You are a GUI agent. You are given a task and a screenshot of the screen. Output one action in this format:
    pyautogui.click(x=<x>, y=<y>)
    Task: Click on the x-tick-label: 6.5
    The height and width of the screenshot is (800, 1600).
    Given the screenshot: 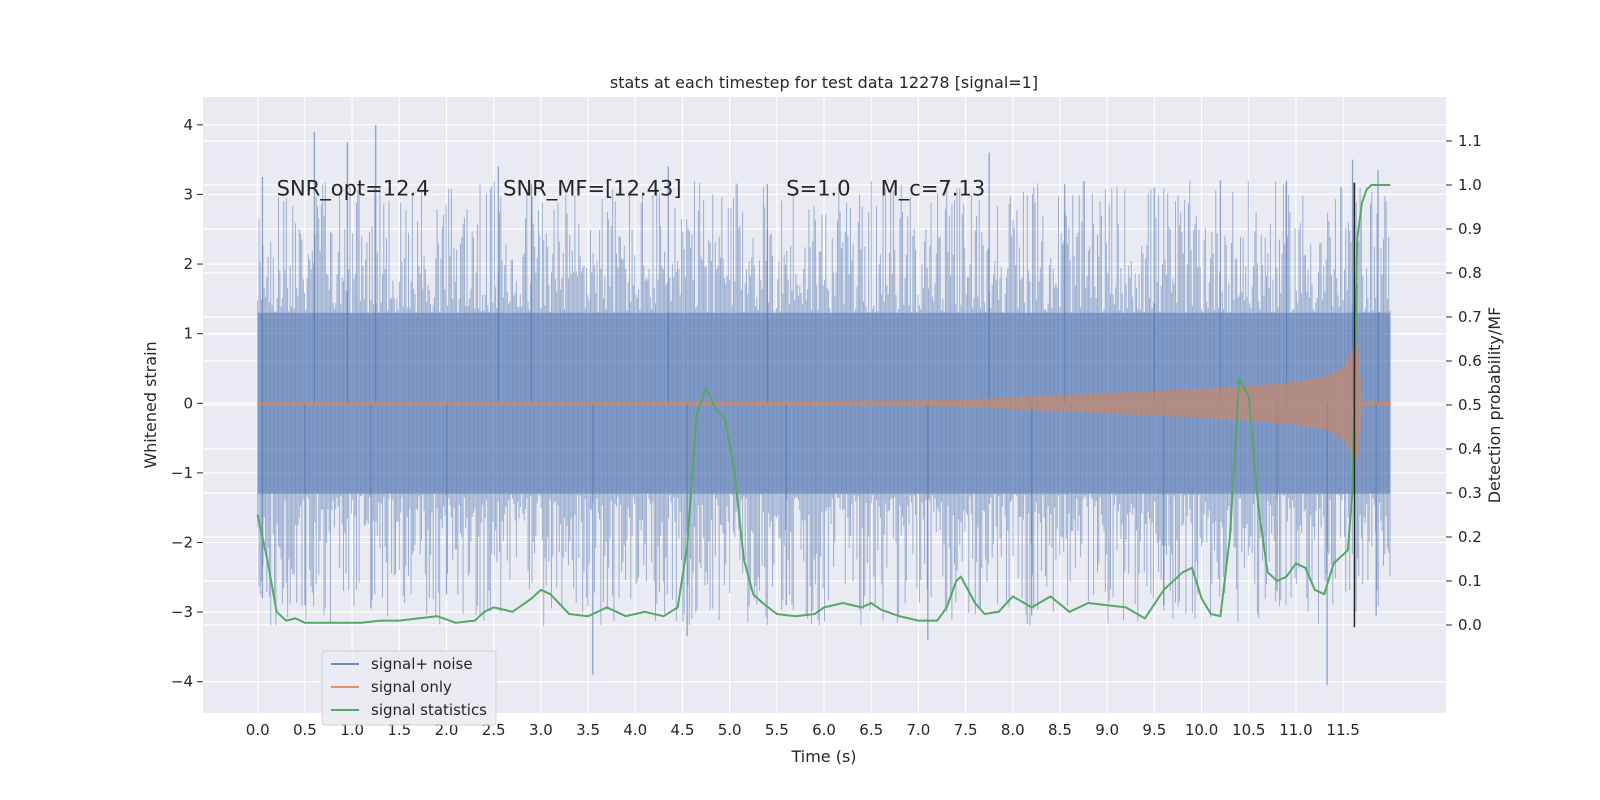 What is the action you would take?
    pyautogui.click(x=871, y=730)
    